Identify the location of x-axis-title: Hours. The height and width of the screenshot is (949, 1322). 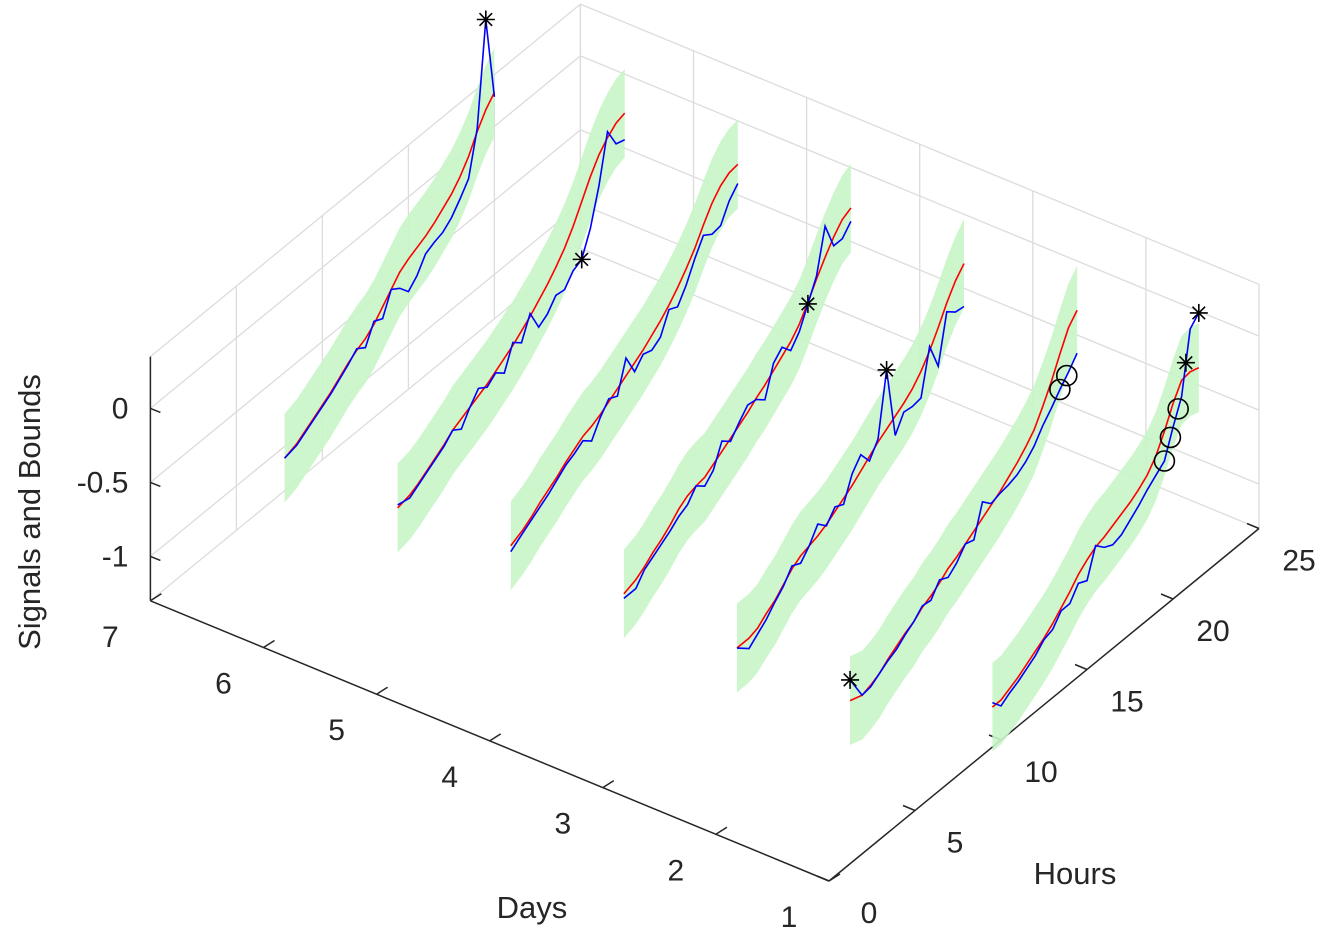
(1075, 873).